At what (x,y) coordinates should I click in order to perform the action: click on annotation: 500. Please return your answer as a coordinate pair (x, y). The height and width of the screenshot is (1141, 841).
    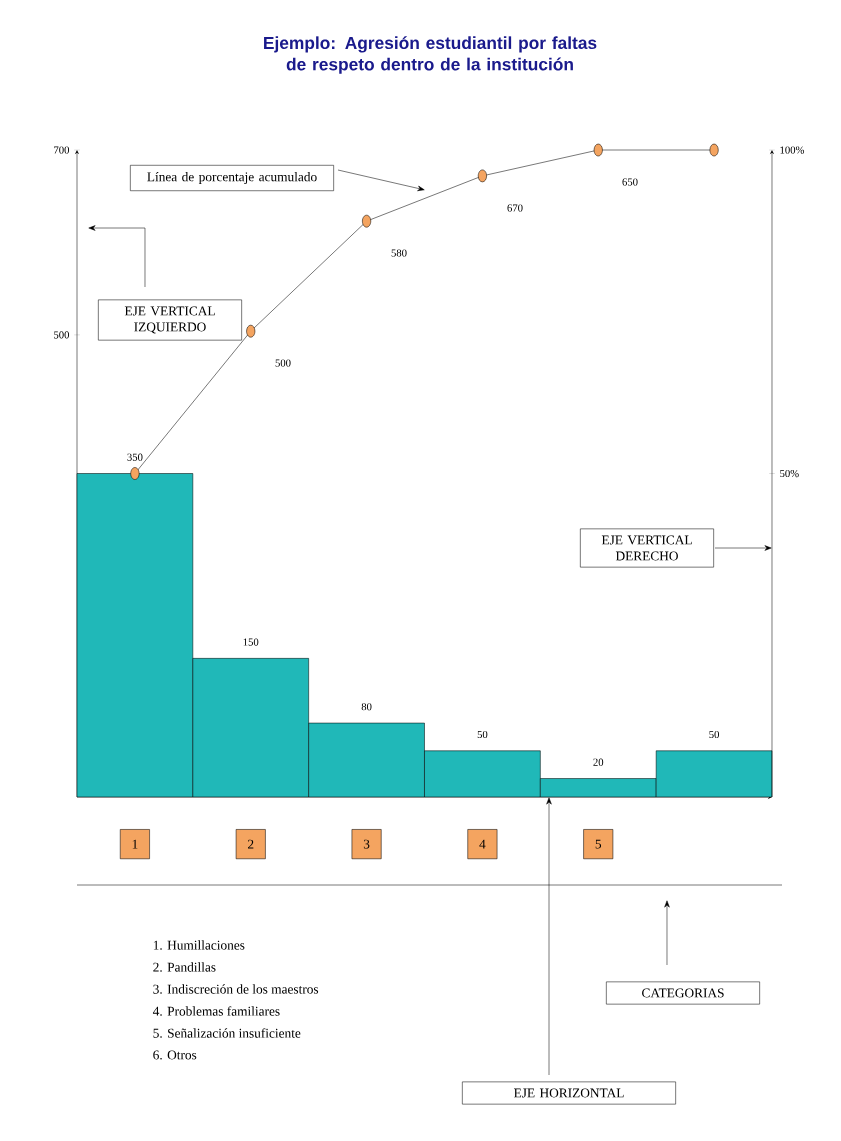
    Looking at the image, I should click on (283, 363).